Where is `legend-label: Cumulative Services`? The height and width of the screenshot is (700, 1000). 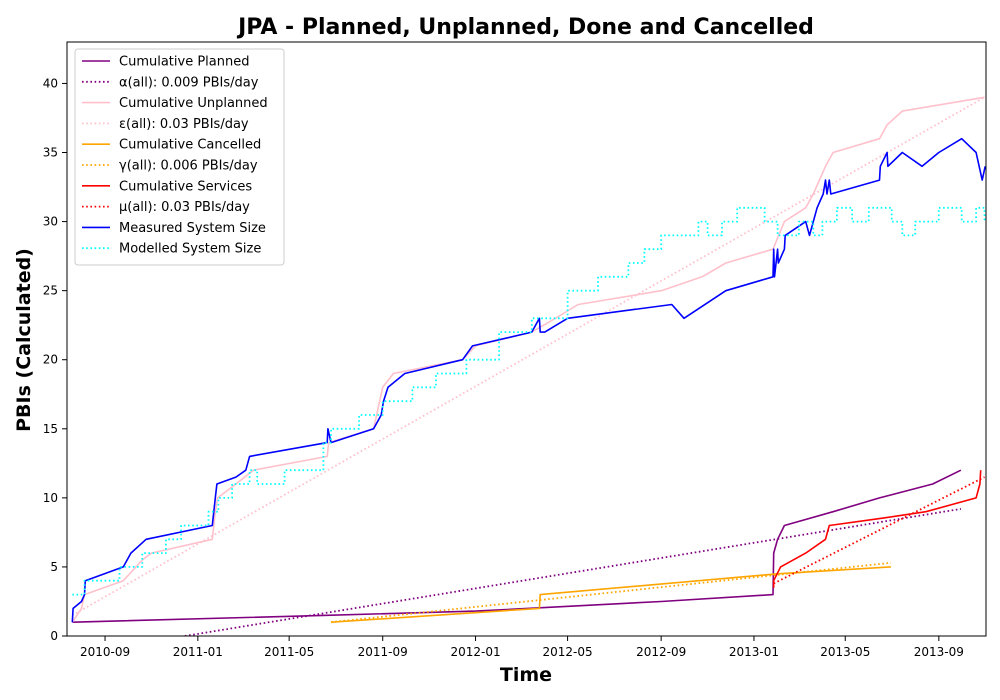 legend-label: Cumulative Services is located at coordinates (185, 186).